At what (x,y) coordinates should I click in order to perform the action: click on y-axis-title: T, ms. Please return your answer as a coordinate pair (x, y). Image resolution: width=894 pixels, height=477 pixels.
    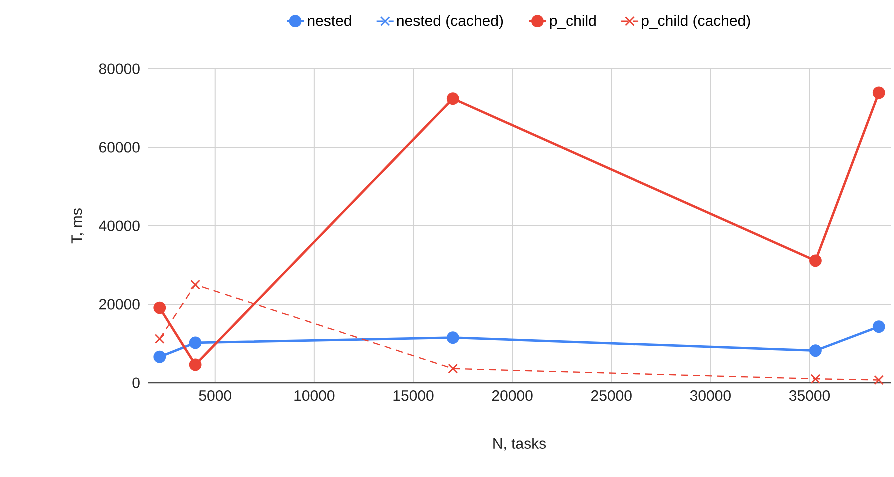
    Looking at the image, I should click on (78, 226).